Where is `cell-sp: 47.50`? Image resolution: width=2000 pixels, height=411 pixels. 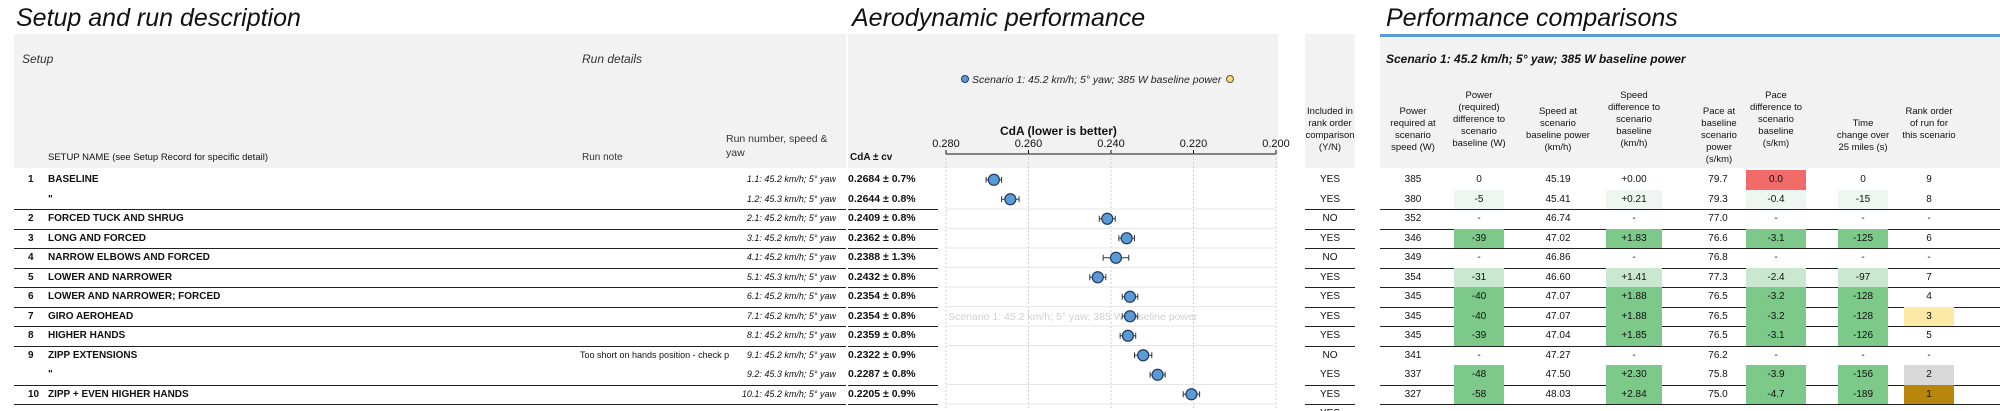
cell-sp: 47.50 is located at coordinates (1558, 374).